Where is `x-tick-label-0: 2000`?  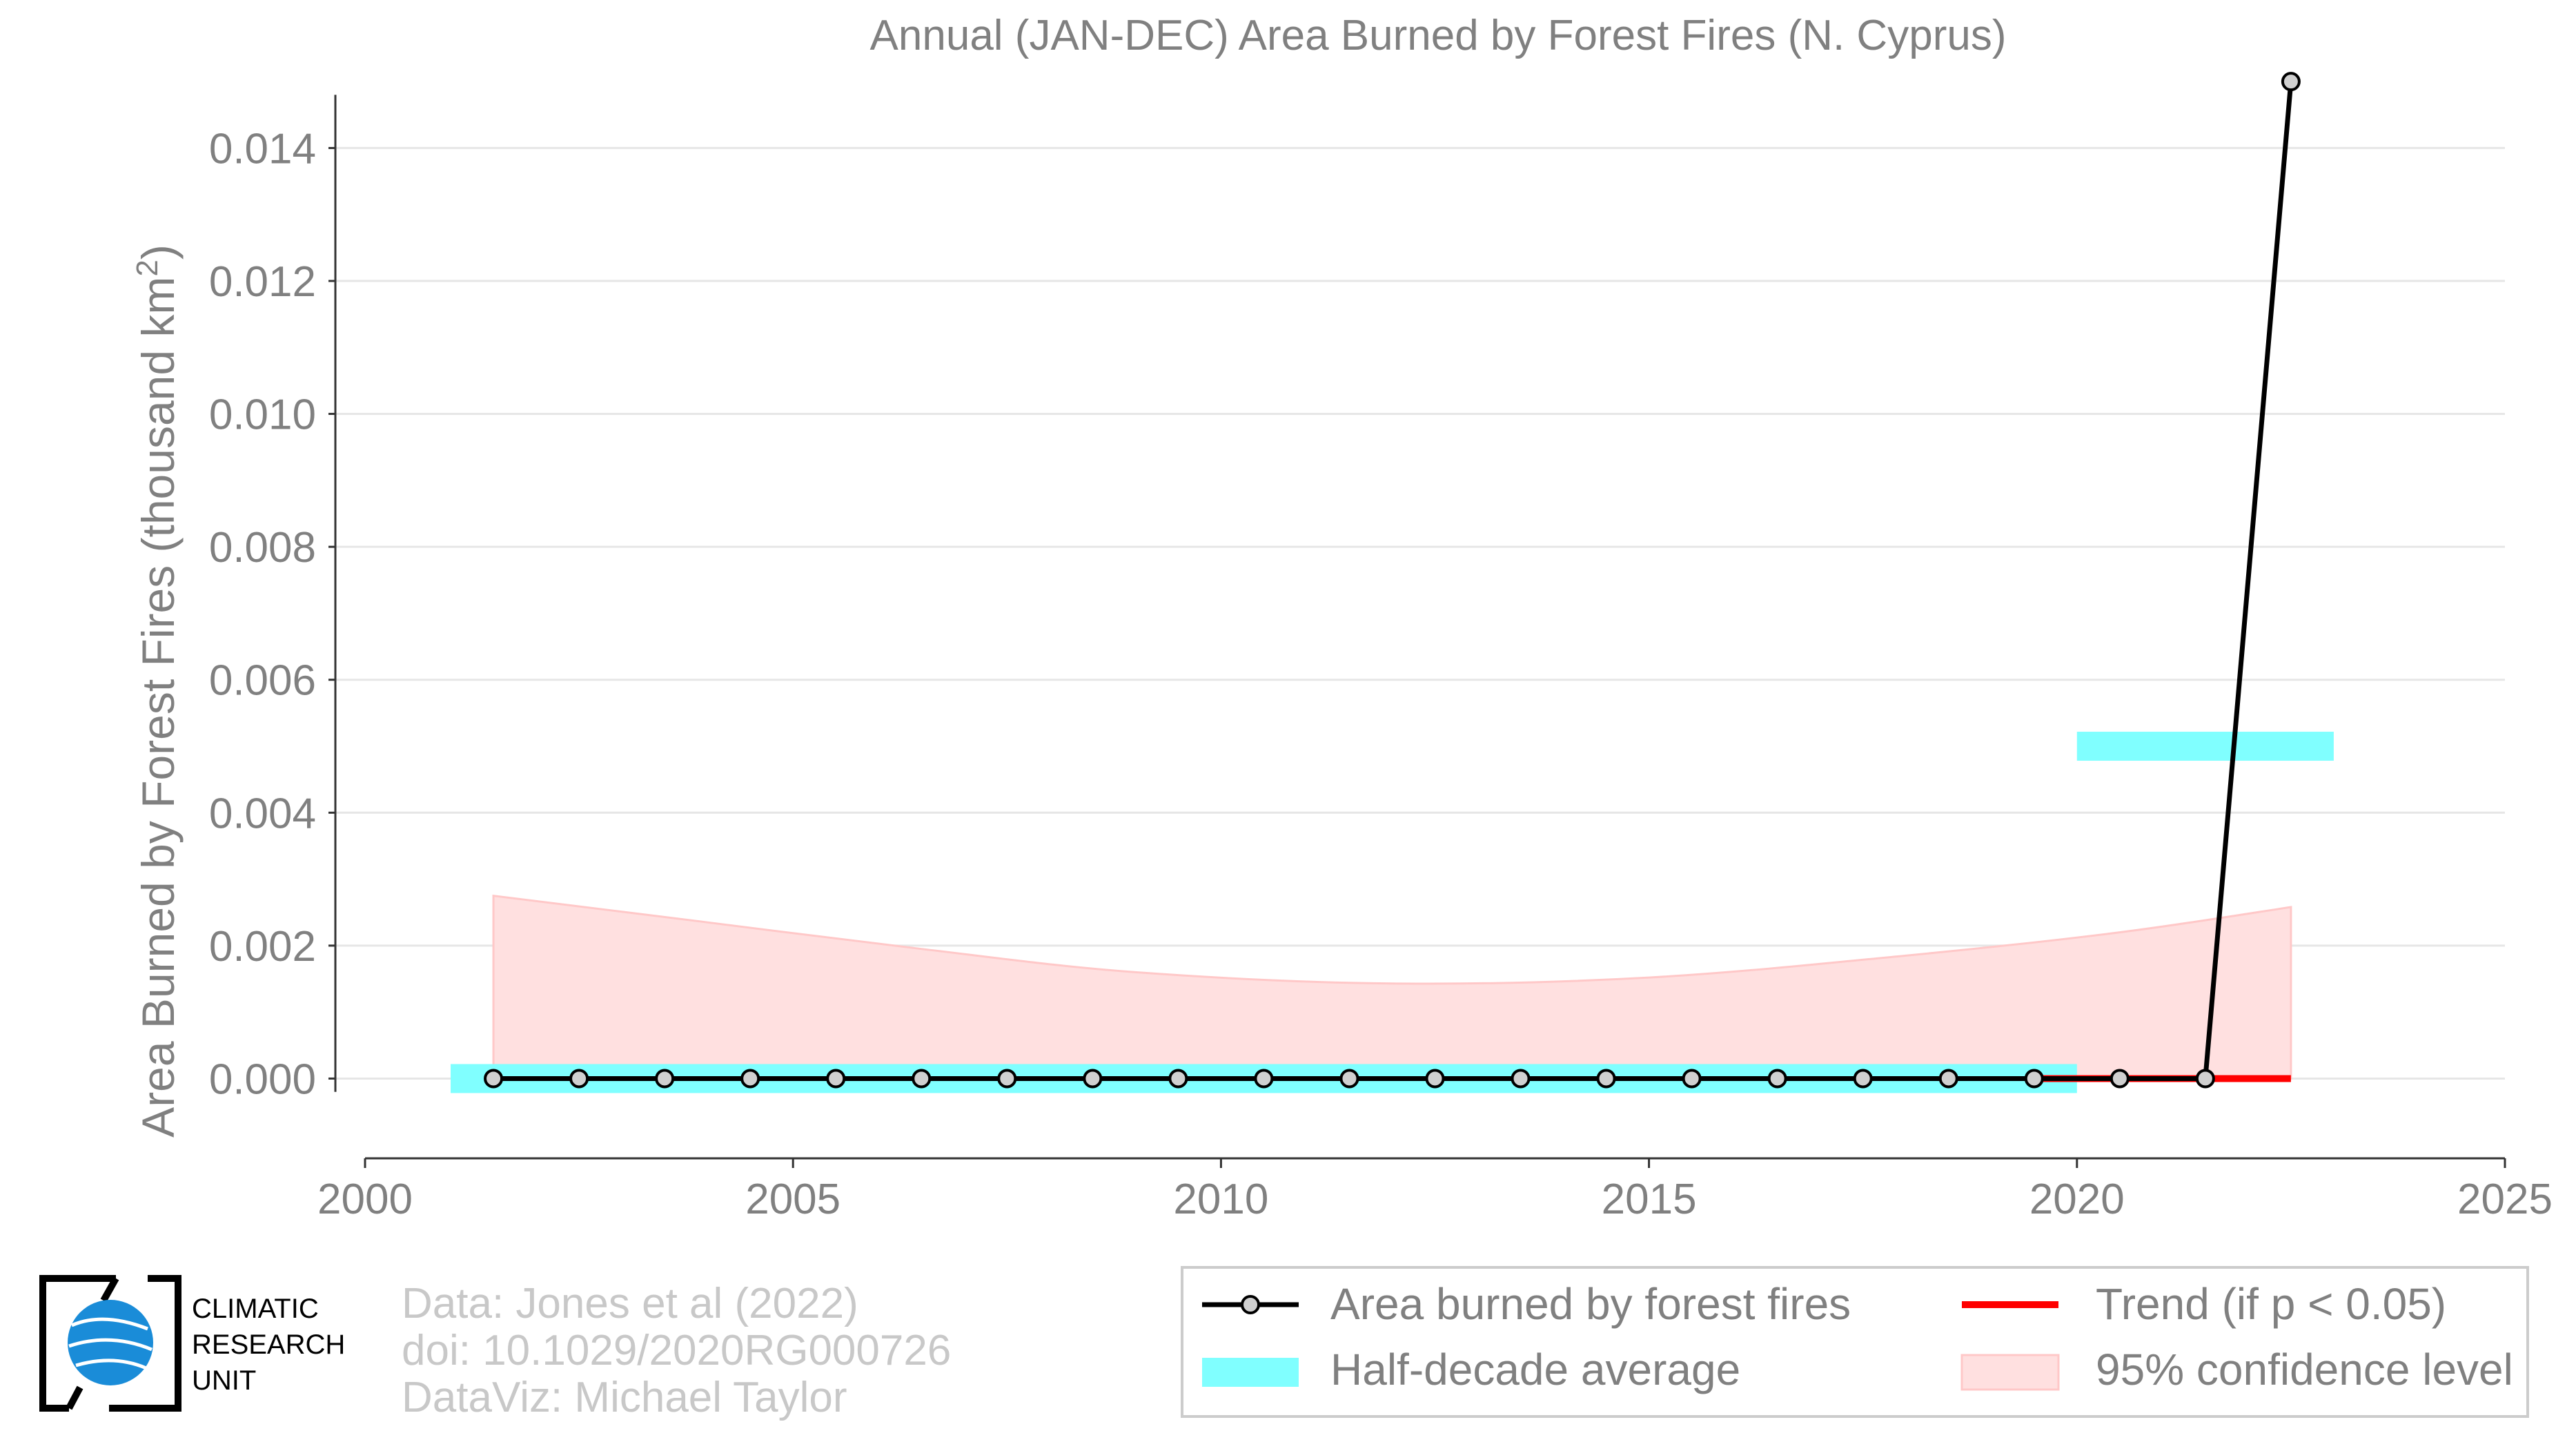 x-tick-label-0: 2000 is located at coordinates (365, 1199).